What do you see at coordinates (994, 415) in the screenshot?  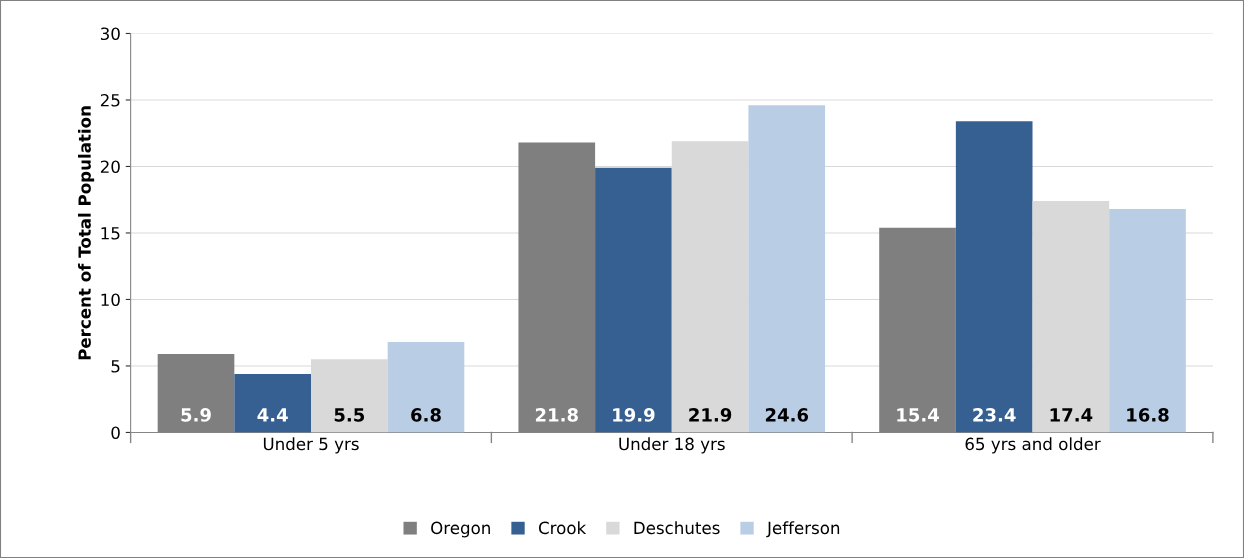 I see `data-label: 23.4` at bounding box center [994, 415].